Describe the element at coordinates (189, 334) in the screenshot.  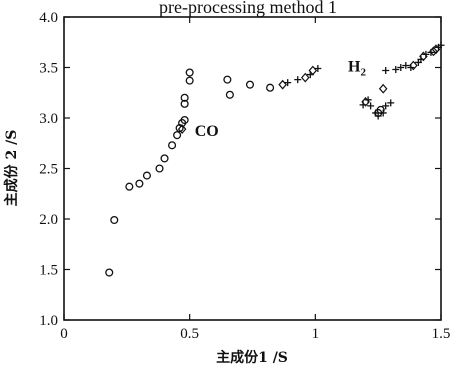
I see `x-tick-label: 0.5` at that location.